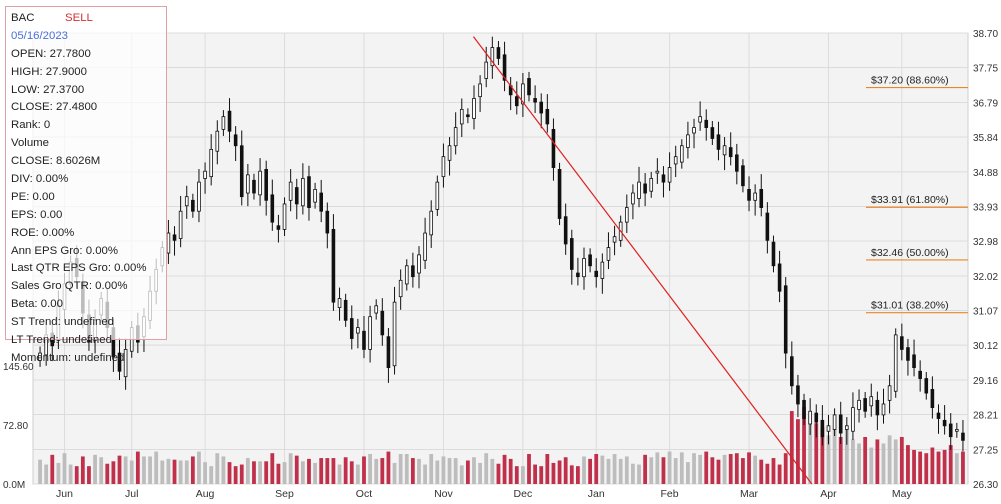 Image resolution: width=1001 pixels, height=504 pixels. What do you see at coordinates (985, 416) in the screenshot?
I see `y-tick-label: 28.21` at bounding box center [985, 416].